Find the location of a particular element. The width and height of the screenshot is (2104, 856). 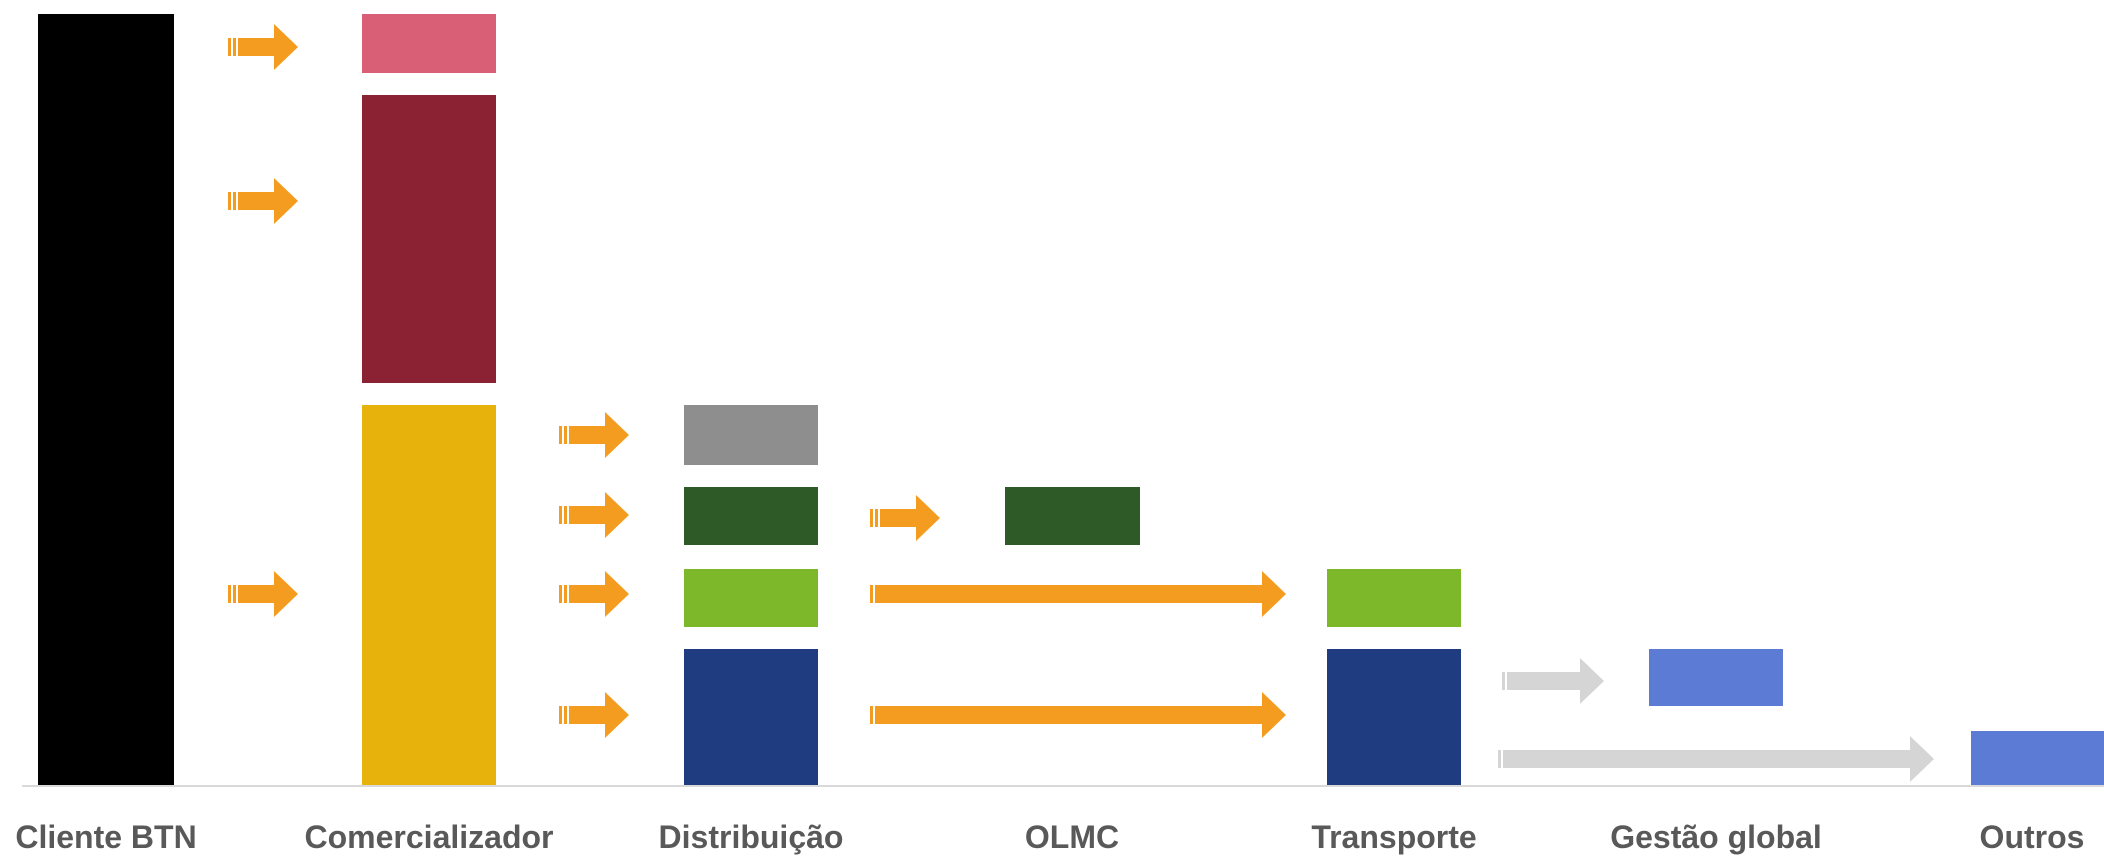

comercializador-maroon-block is located at coordinates (429, 239).